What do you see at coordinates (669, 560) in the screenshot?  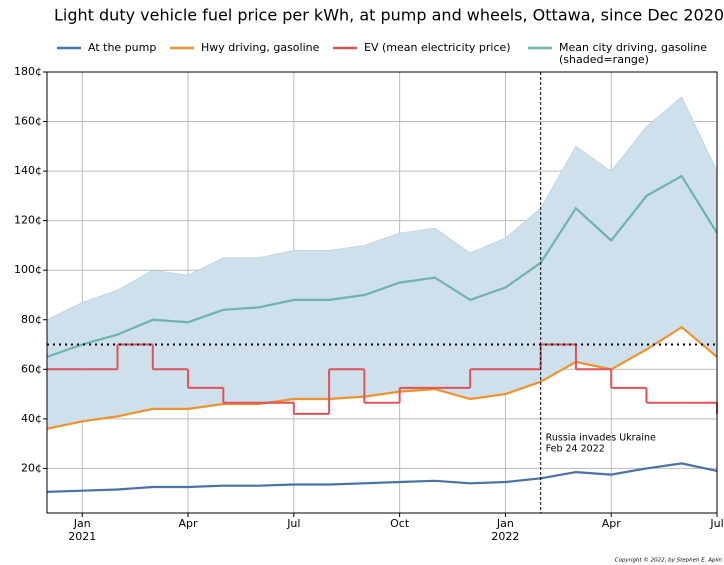 I see `copyright: Copyright © 2022, by Stephen E. Aplin` at bounding box center [669, 560].